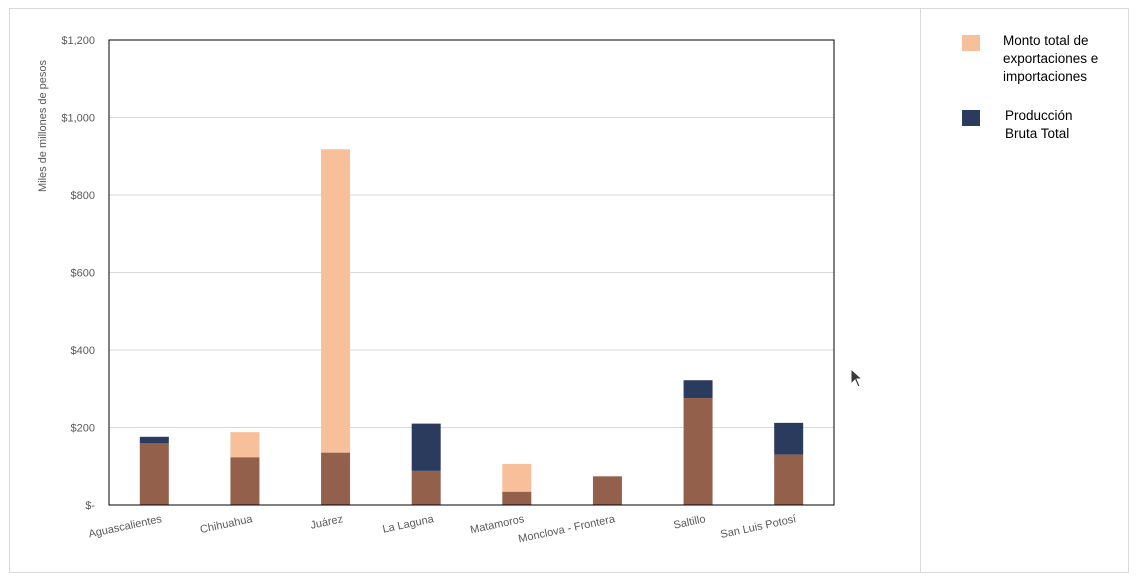 This screenshot has width=1139, height=583. I want to click on y-tick-label: $200, so click(83, 429).